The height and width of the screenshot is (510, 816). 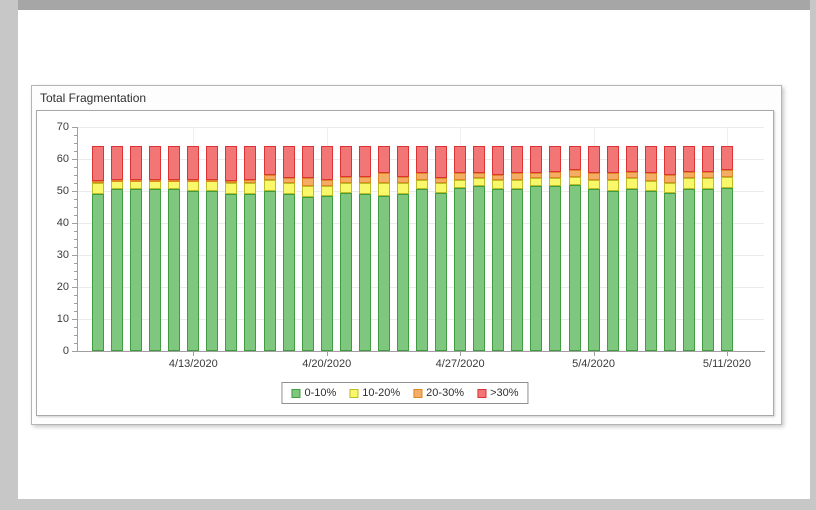 I want to click on y-axis-label: 10, so click(x=62, y=319).